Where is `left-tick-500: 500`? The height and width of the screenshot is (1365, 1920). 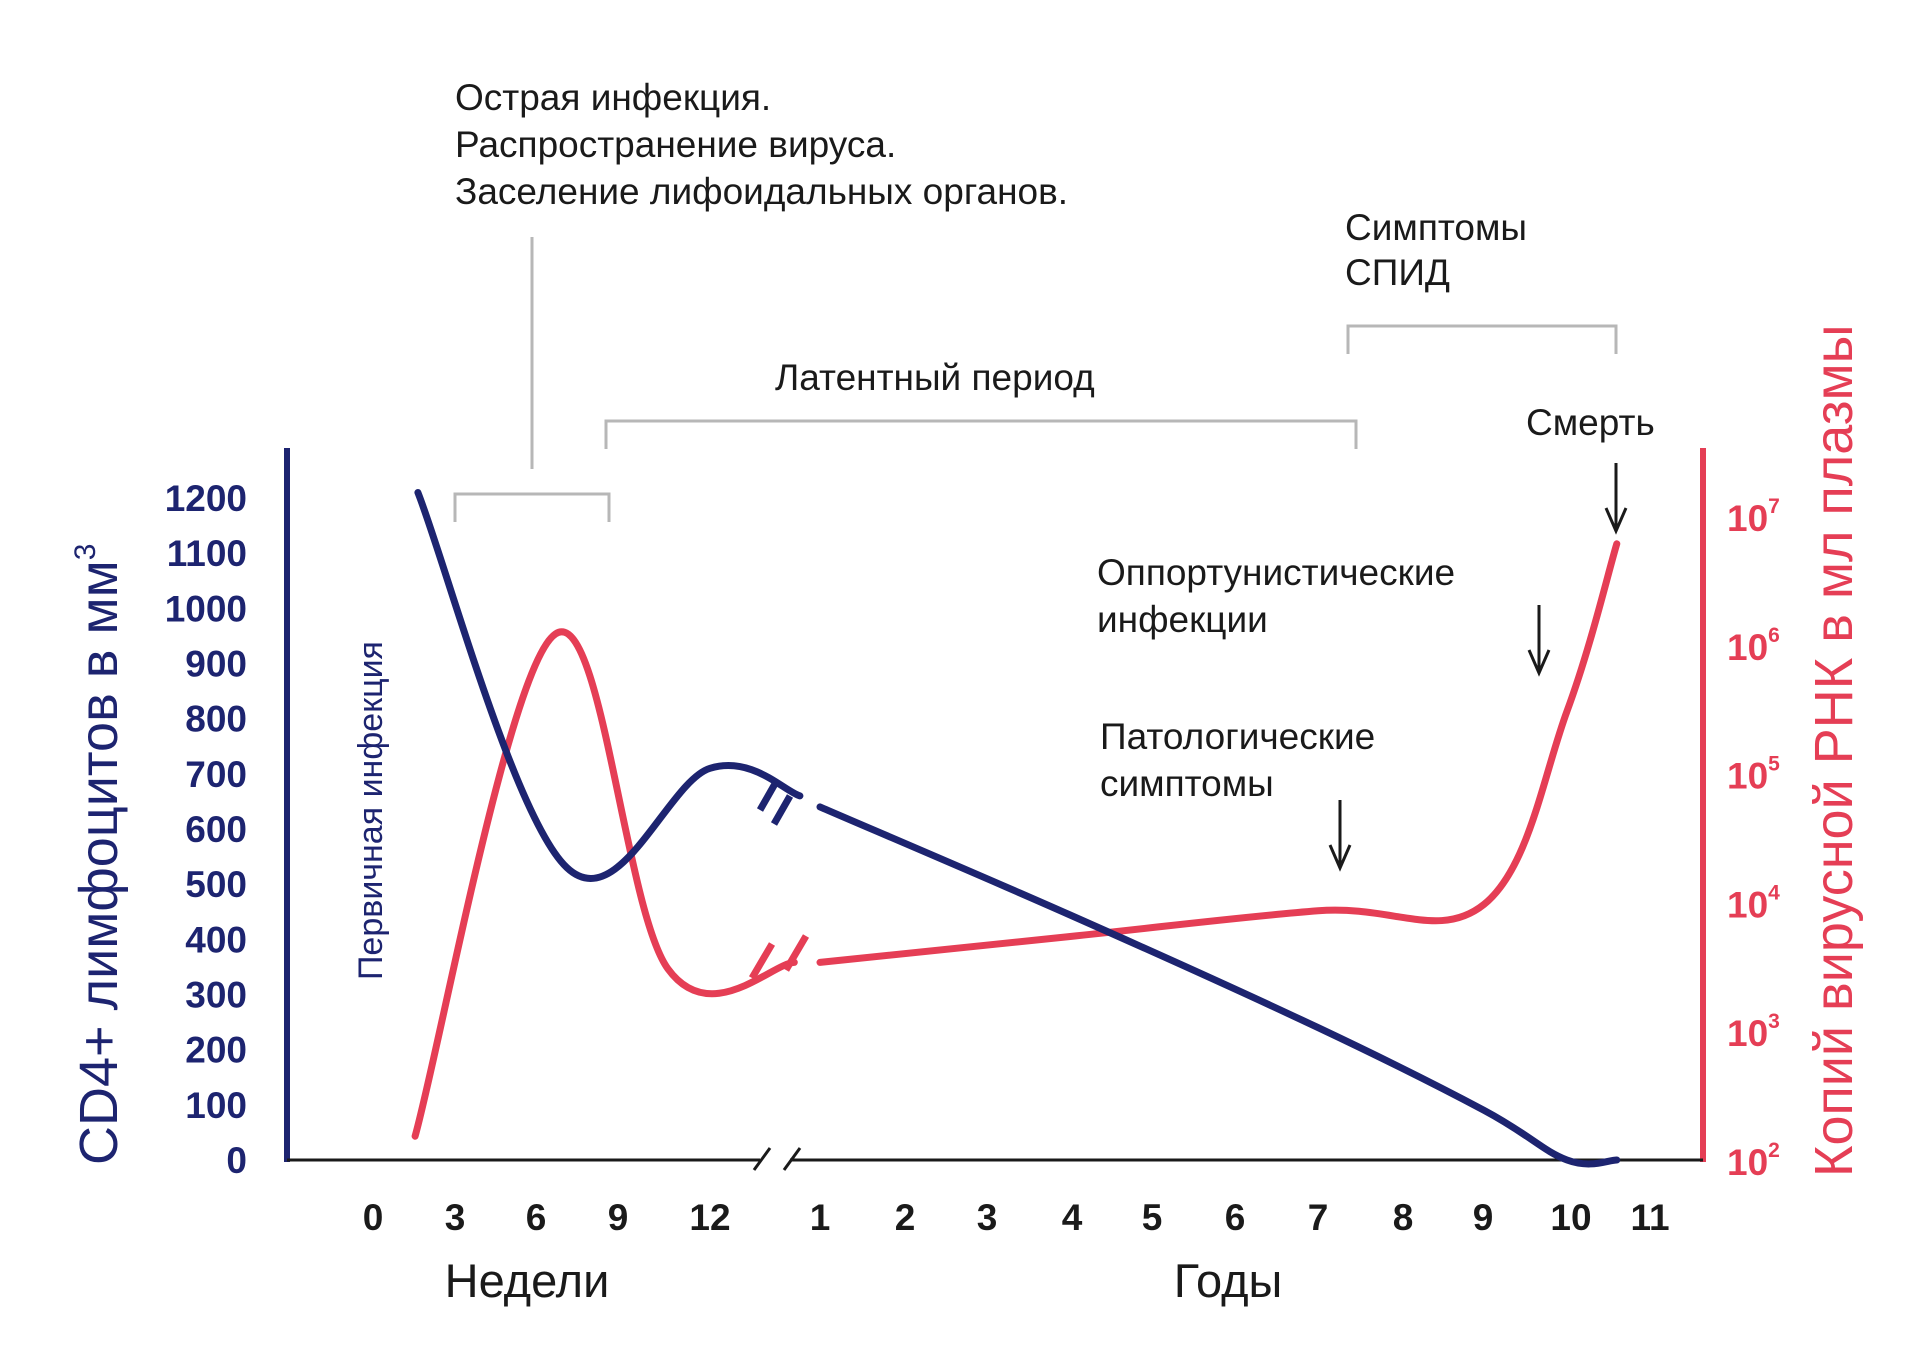 left-tick-500: 500 is located at coordinates (216, 884).